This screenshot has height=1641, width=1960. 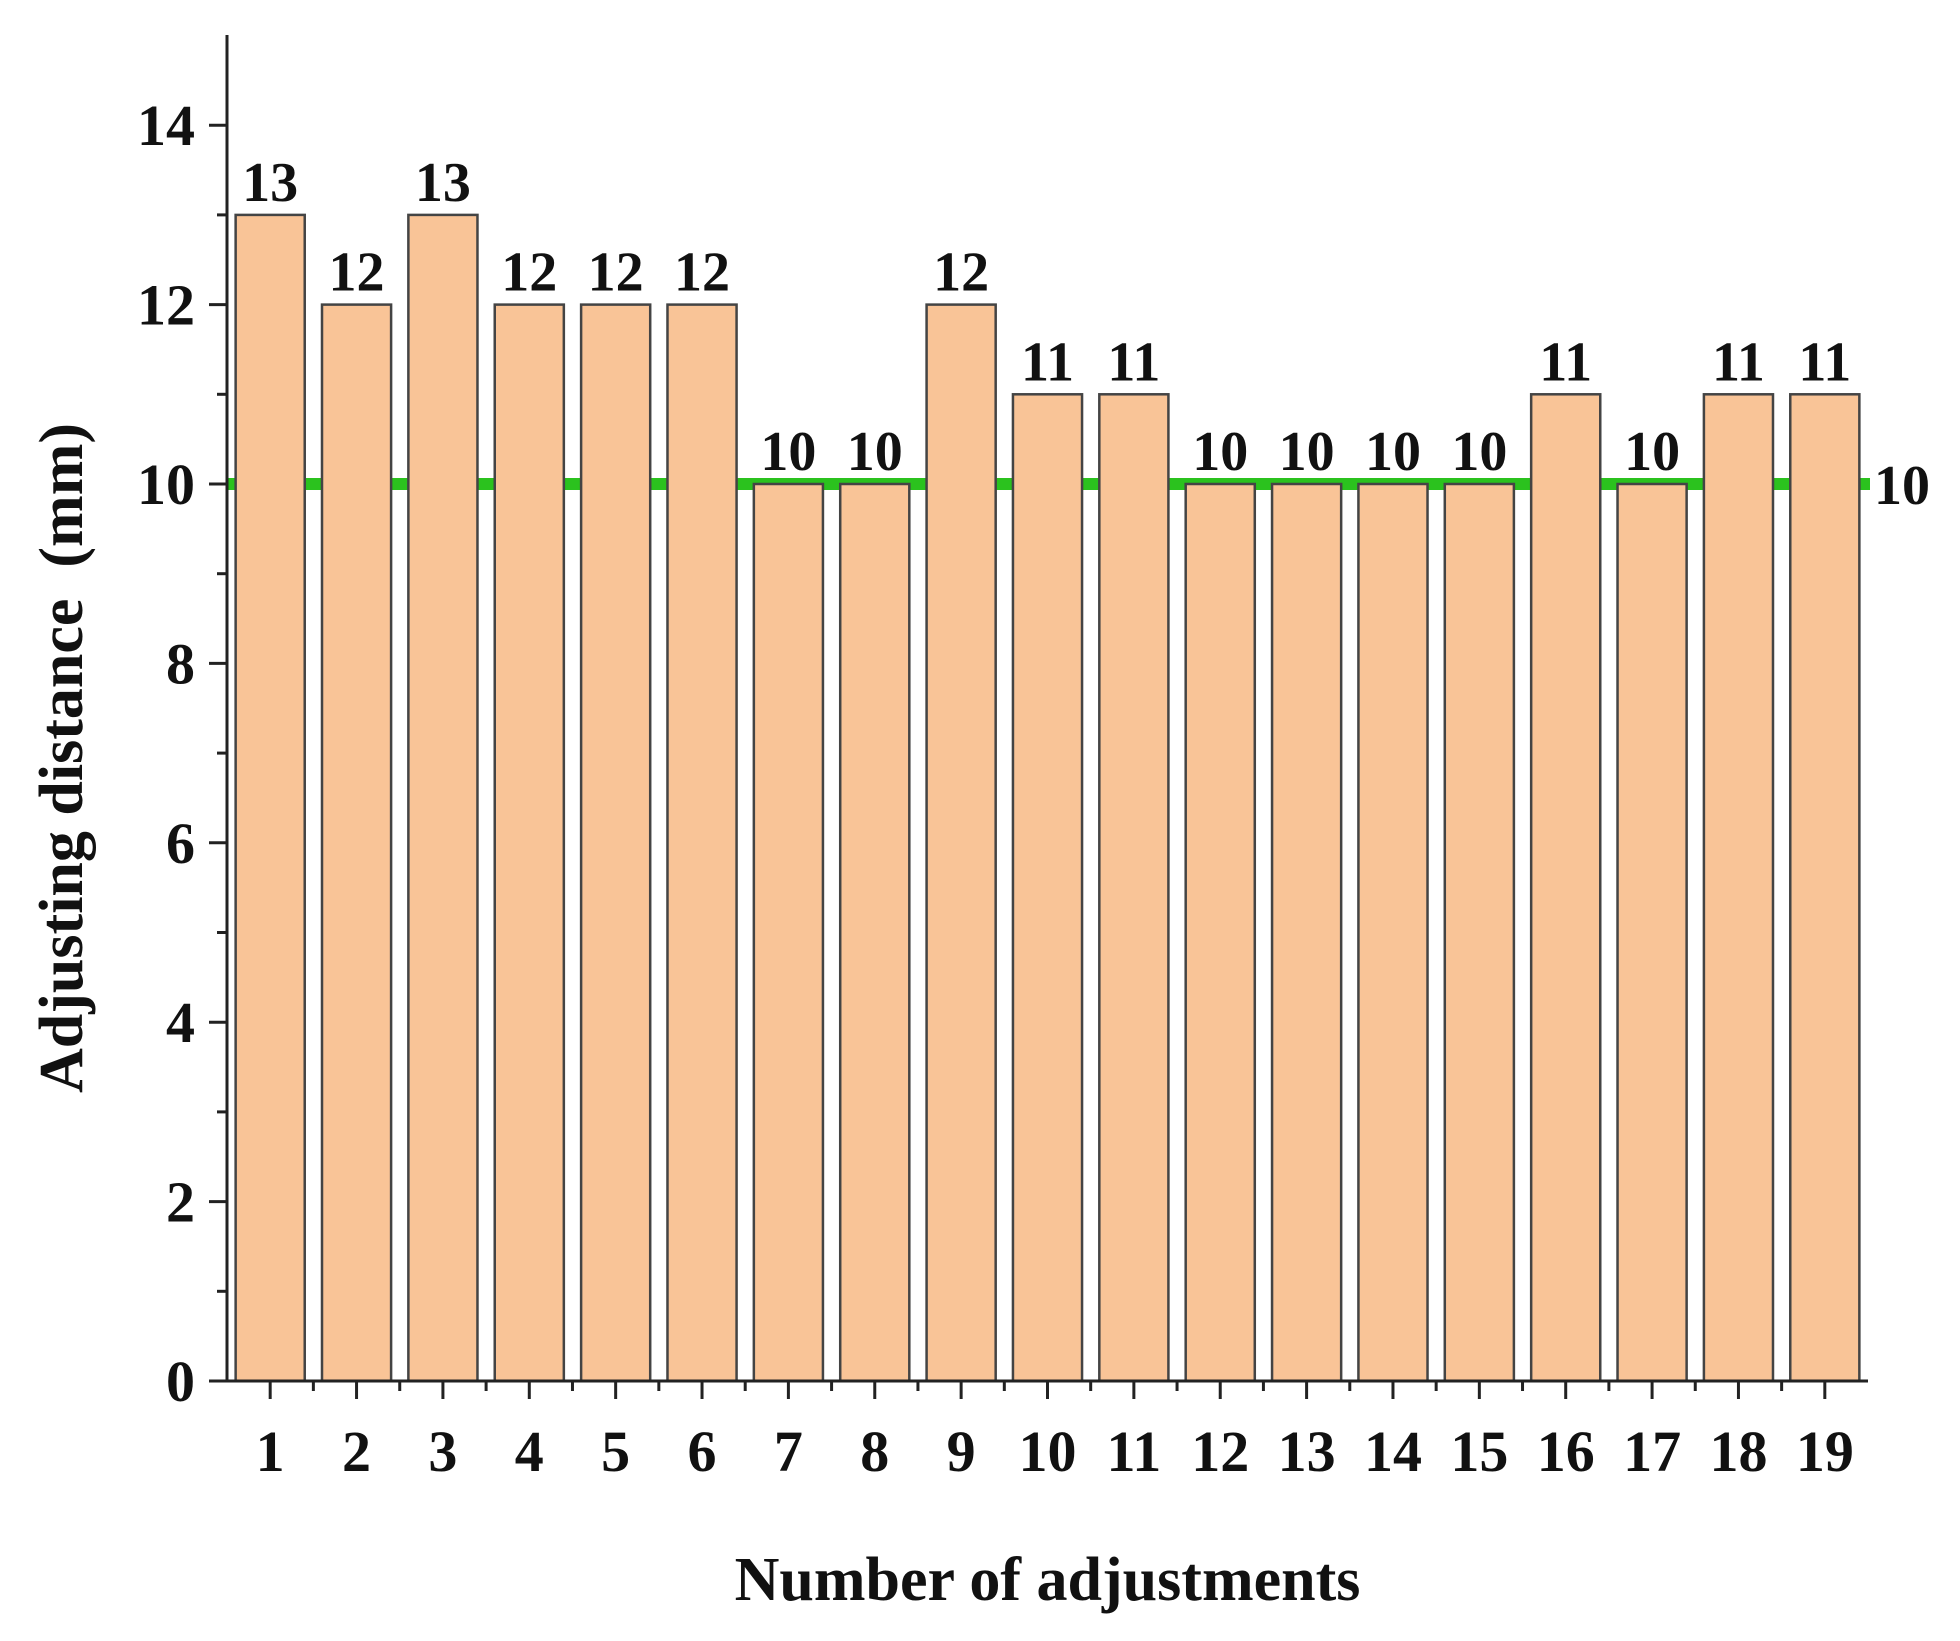 I want to click on y-axis-title: Adjusting distance (mm), so click(x=62, y=758).